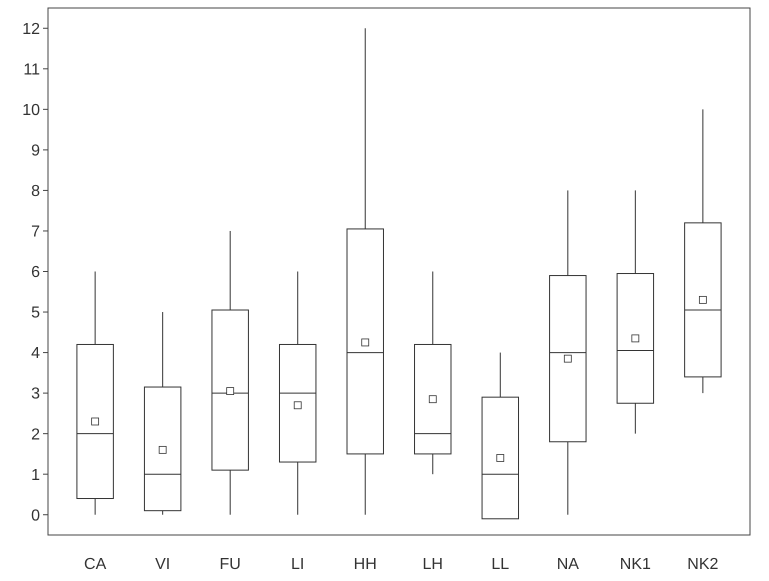  Describe the element at coordinates (297, 564) in the screenshot. I see `x-tick-label: LI` at that location.